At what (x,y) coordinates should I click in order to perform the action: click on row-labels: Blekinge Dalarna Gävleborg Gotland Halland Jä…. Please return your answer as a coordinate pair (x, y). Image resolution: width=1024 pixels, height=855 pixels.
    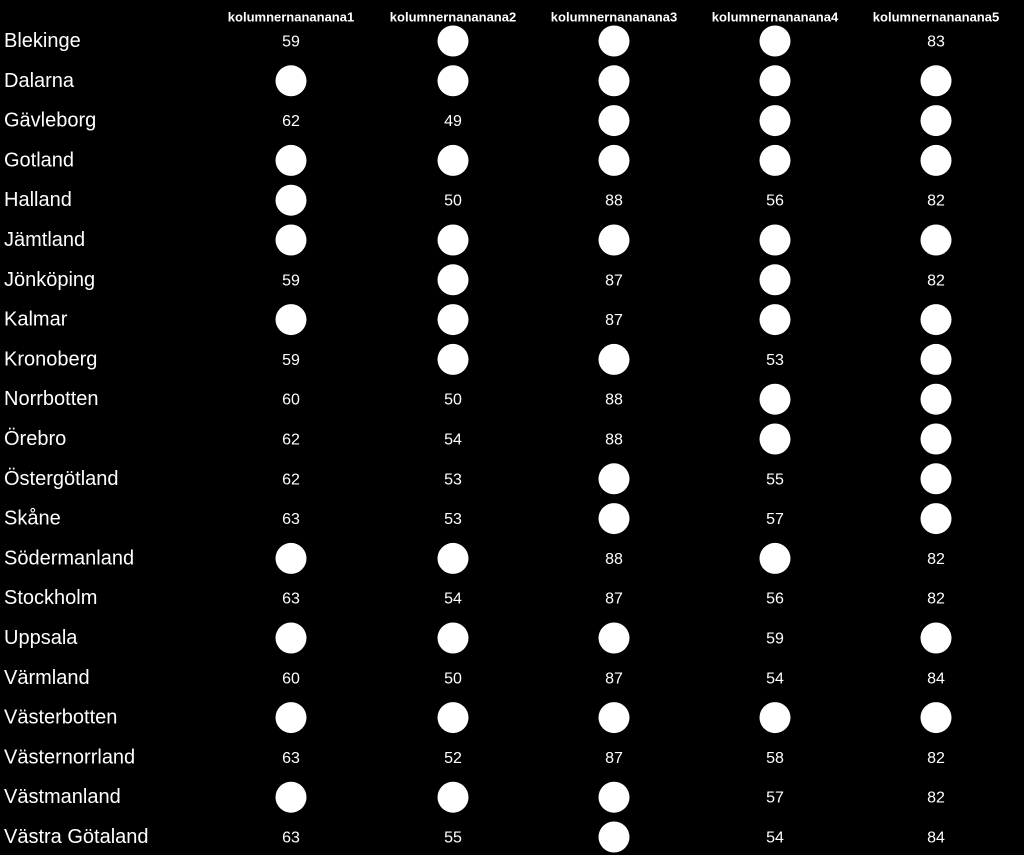
    Looking at the image, I should click on (76, 439).